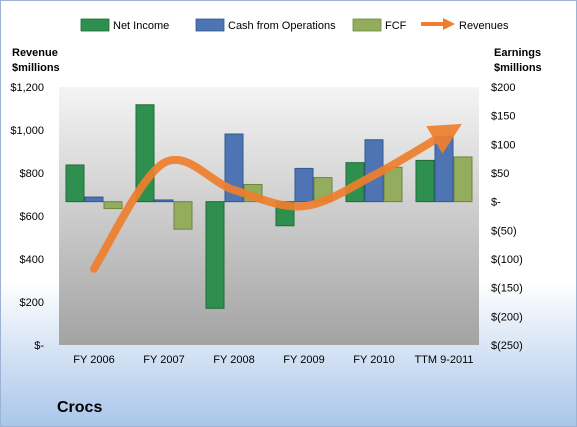  Describe the element at coordinates (95, 25) in the screenshot. I see `legend-swatch-net-income` at that location.